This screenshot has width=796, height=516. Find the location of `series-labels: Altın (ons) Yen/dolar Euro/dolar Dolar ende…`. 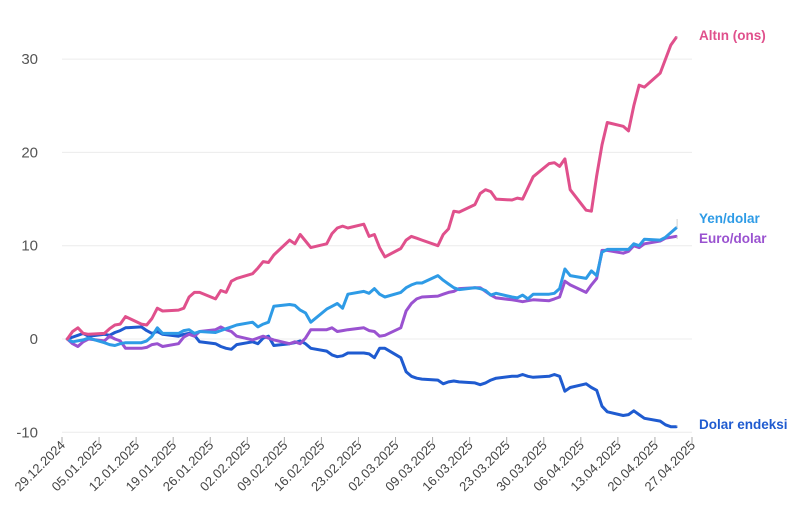

series-labels: Altın (ons) Yen/dolar Euro/dolar Dolar ende… is located at coordinates (732, 230).